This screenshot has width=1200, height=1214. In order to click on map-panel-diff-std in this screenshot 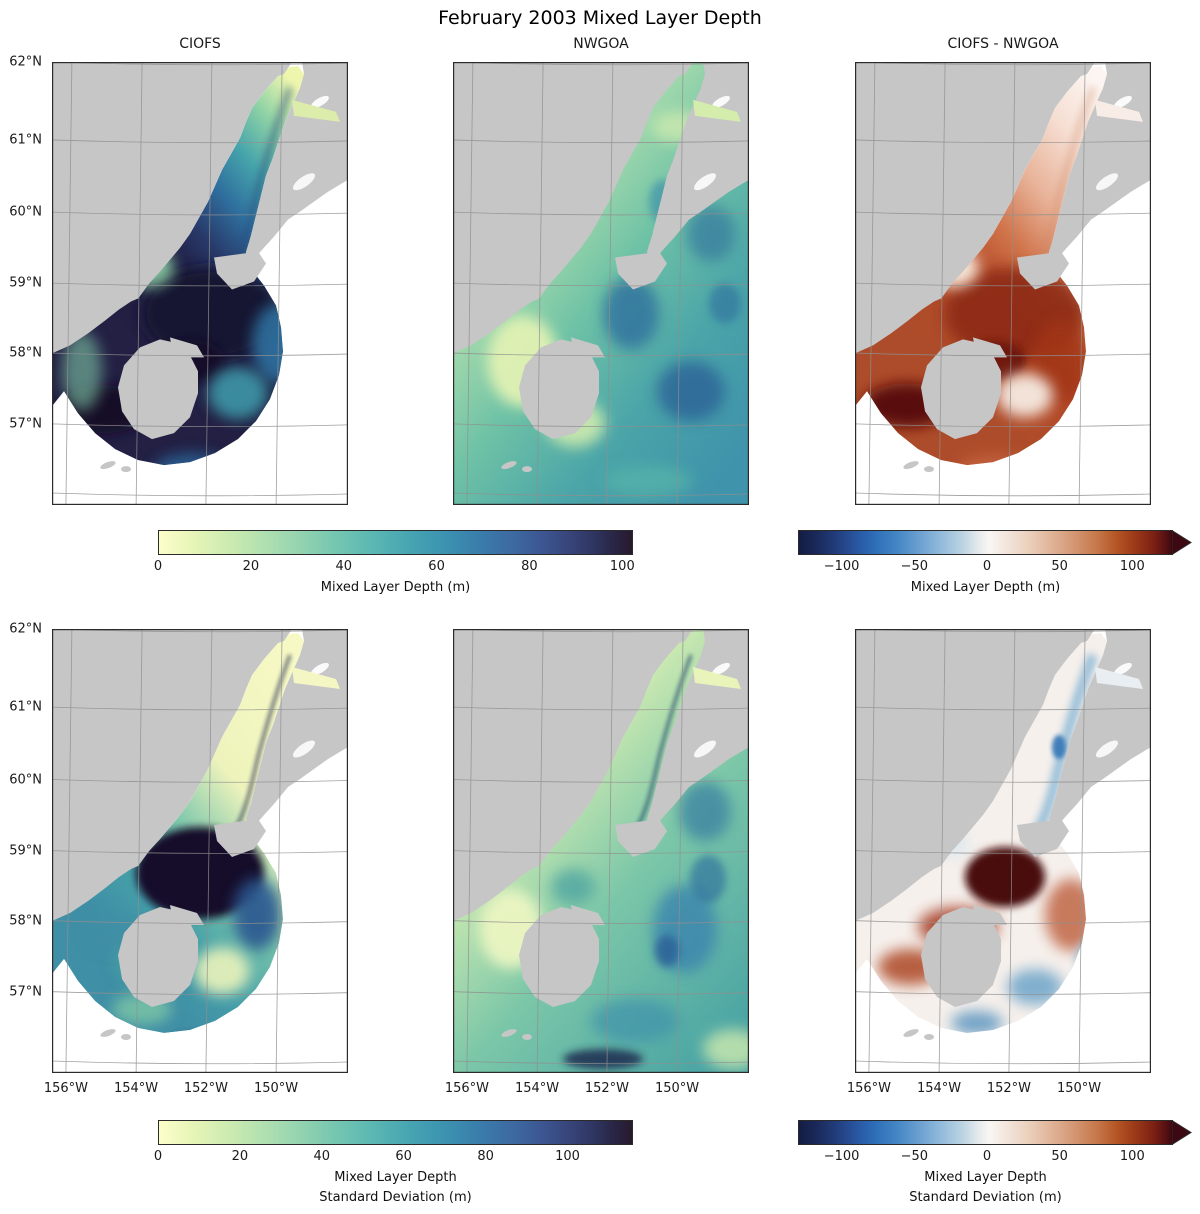, I will do `click(1003, 851)`.